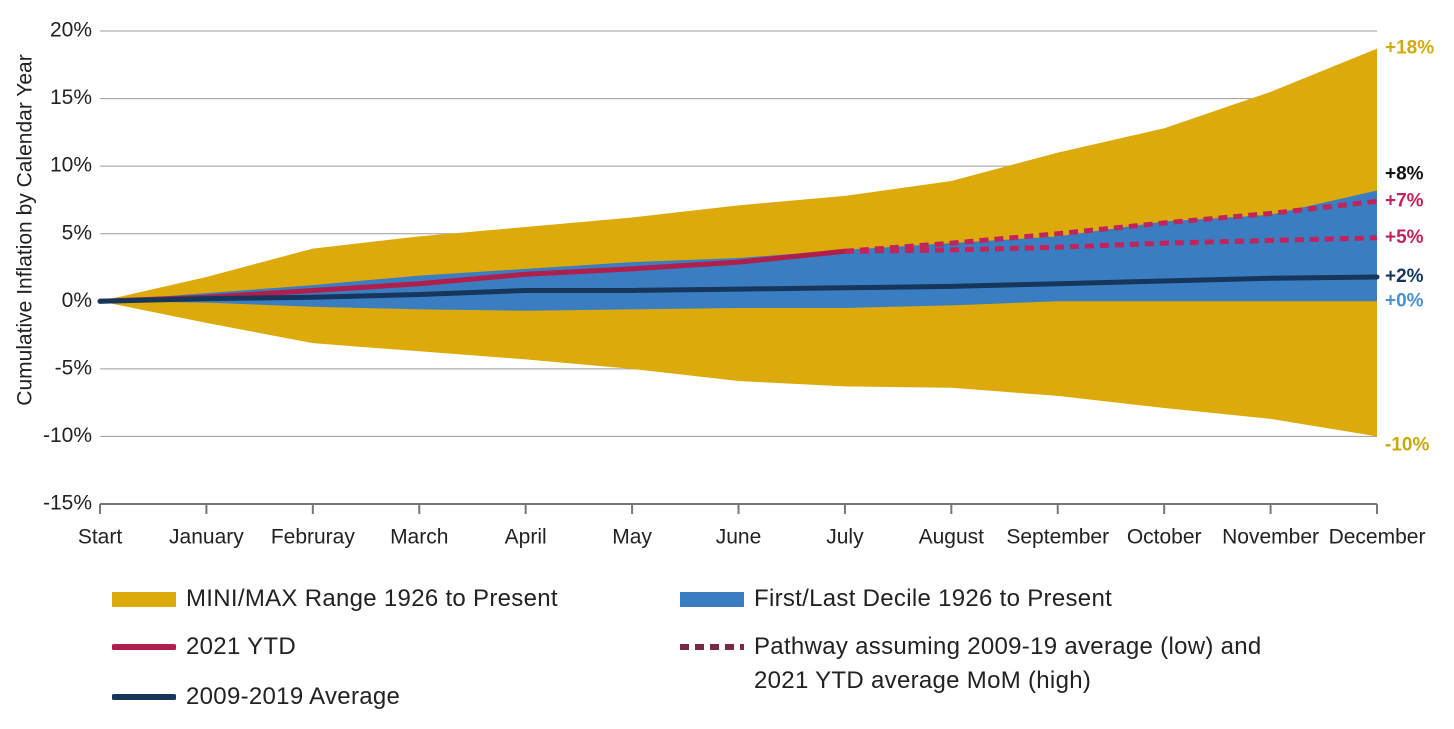 This screenshot has height=729, width=1454. Describe the element at coordinates (419, 537) in the screenshot. I see `x-tick-label: March` at that location.